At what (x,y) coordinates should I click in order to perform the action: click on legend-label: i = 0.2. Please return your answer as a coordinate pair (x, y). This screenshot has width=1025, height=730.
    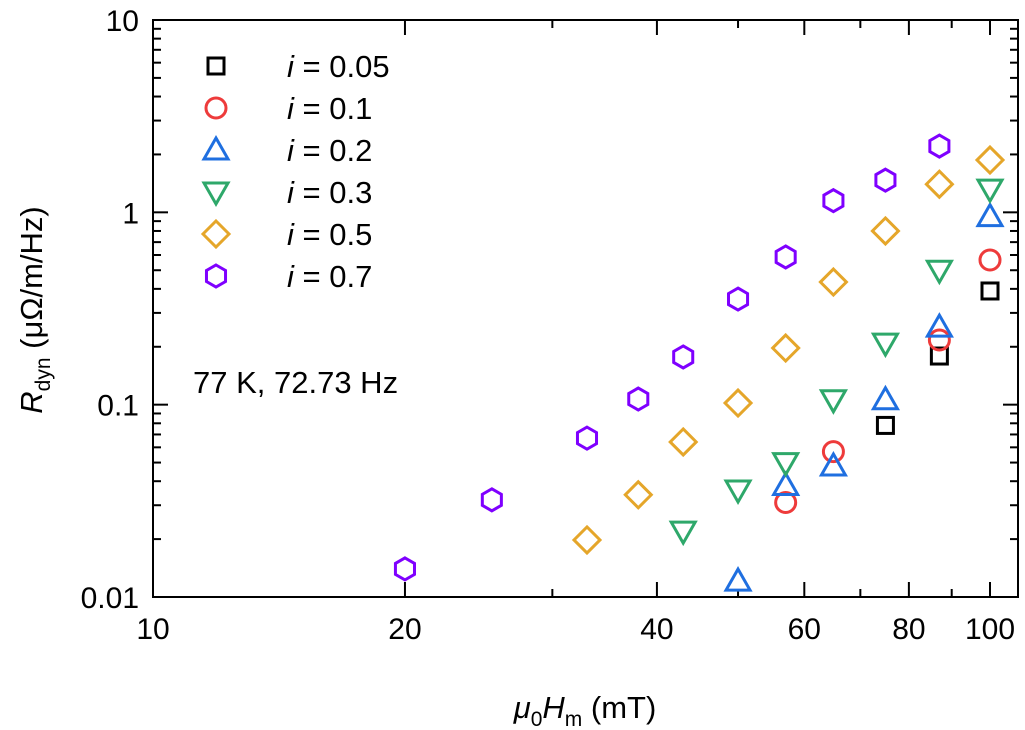
    Looking at the image, I should click on (329, 150).